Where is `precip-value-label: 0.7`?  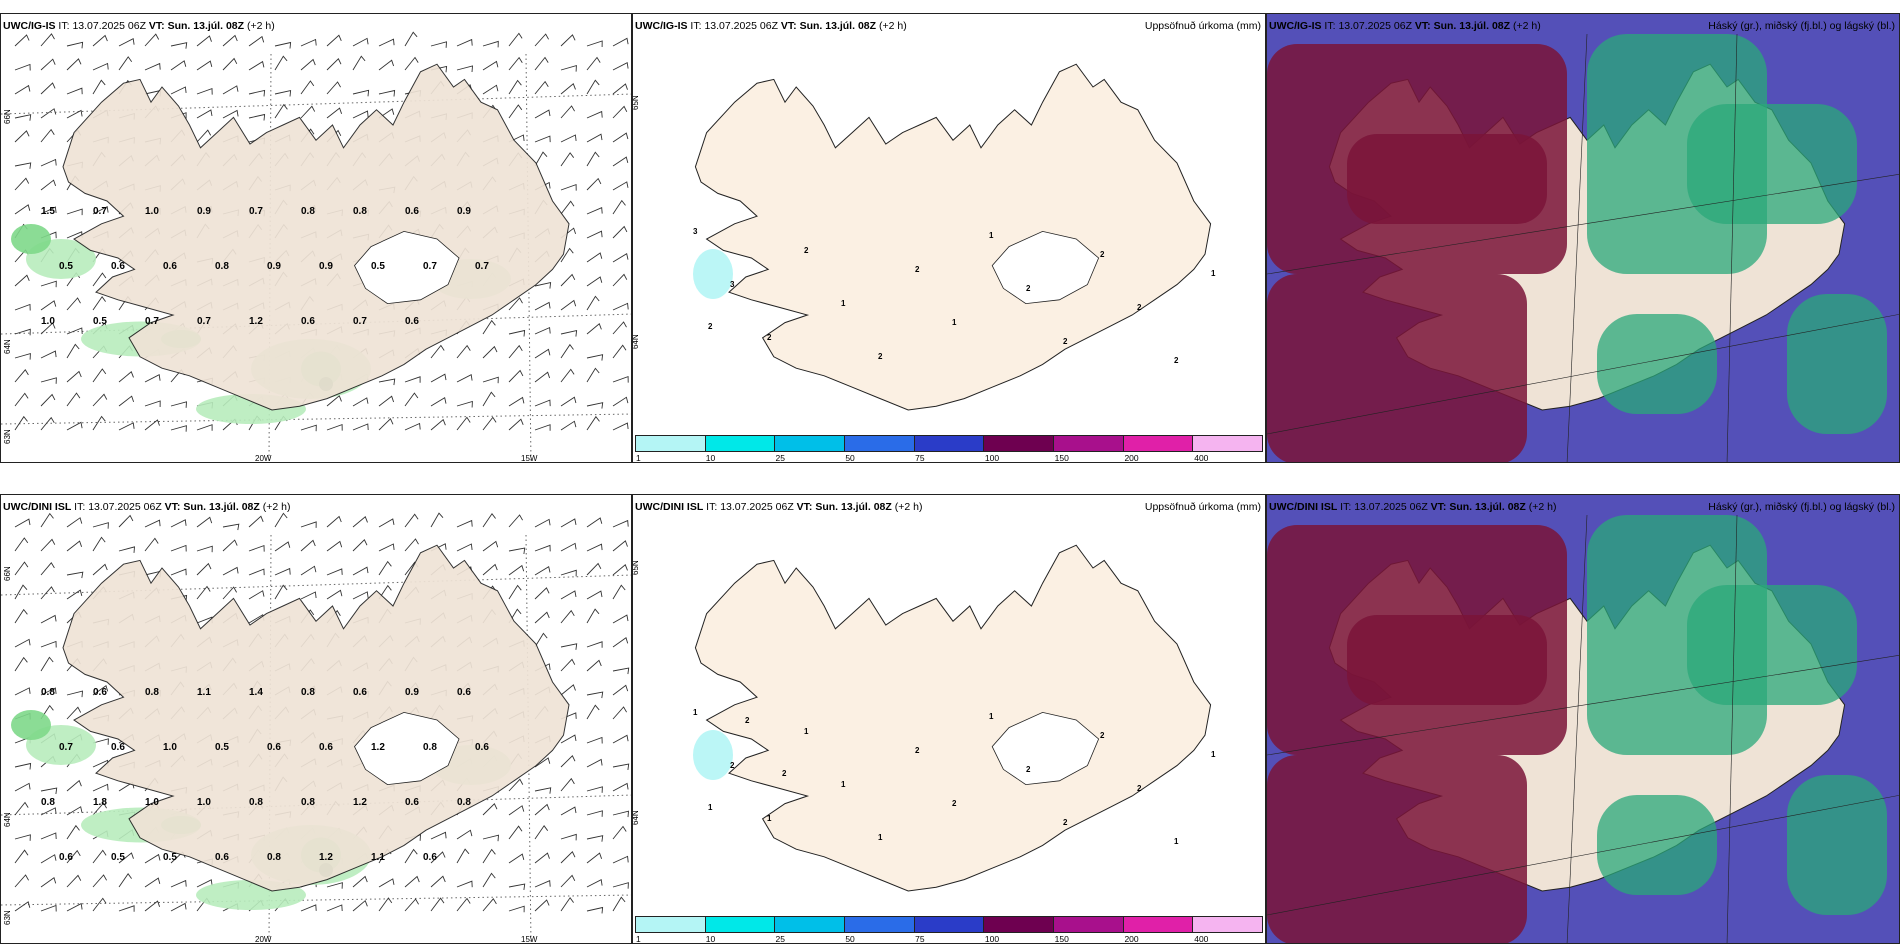 precip-value-label: 0.7 is located at coordinates (430, 266).